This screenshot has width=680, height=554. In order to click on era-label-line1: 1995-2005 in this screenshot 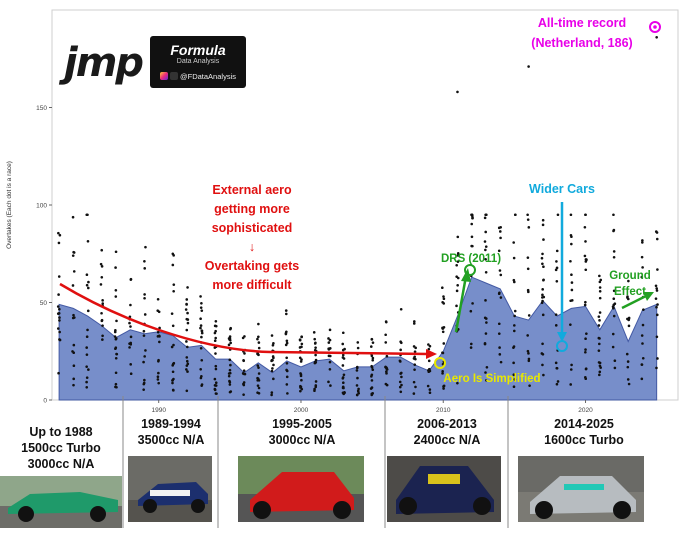, I will do `click(302, 424)`.